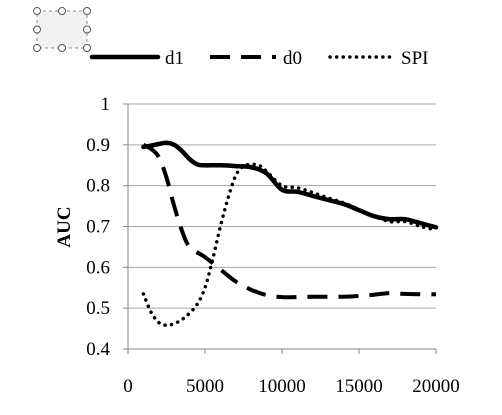 This screenshot has height=415, width=502. What do you see at coordinates (292, 58) in the screenshot?
I see `legend-label-d0: d0` at bounding box center [292, 58].